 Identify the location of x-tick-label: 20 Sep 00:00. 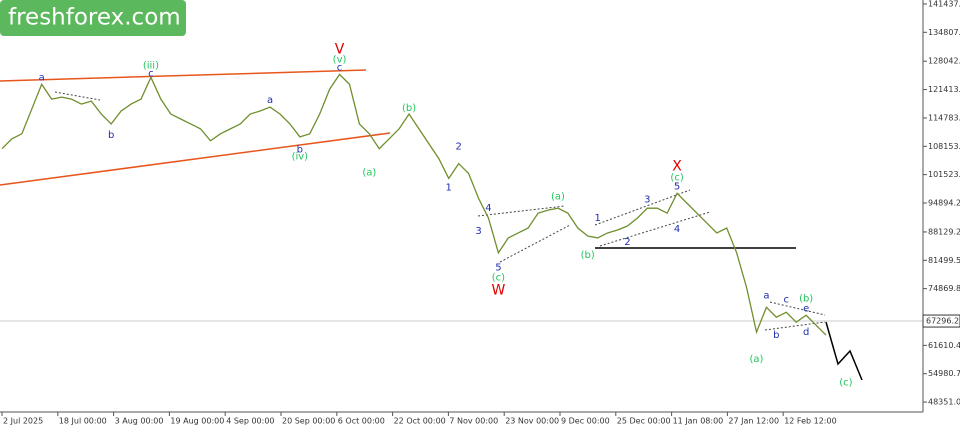
(308, 421).